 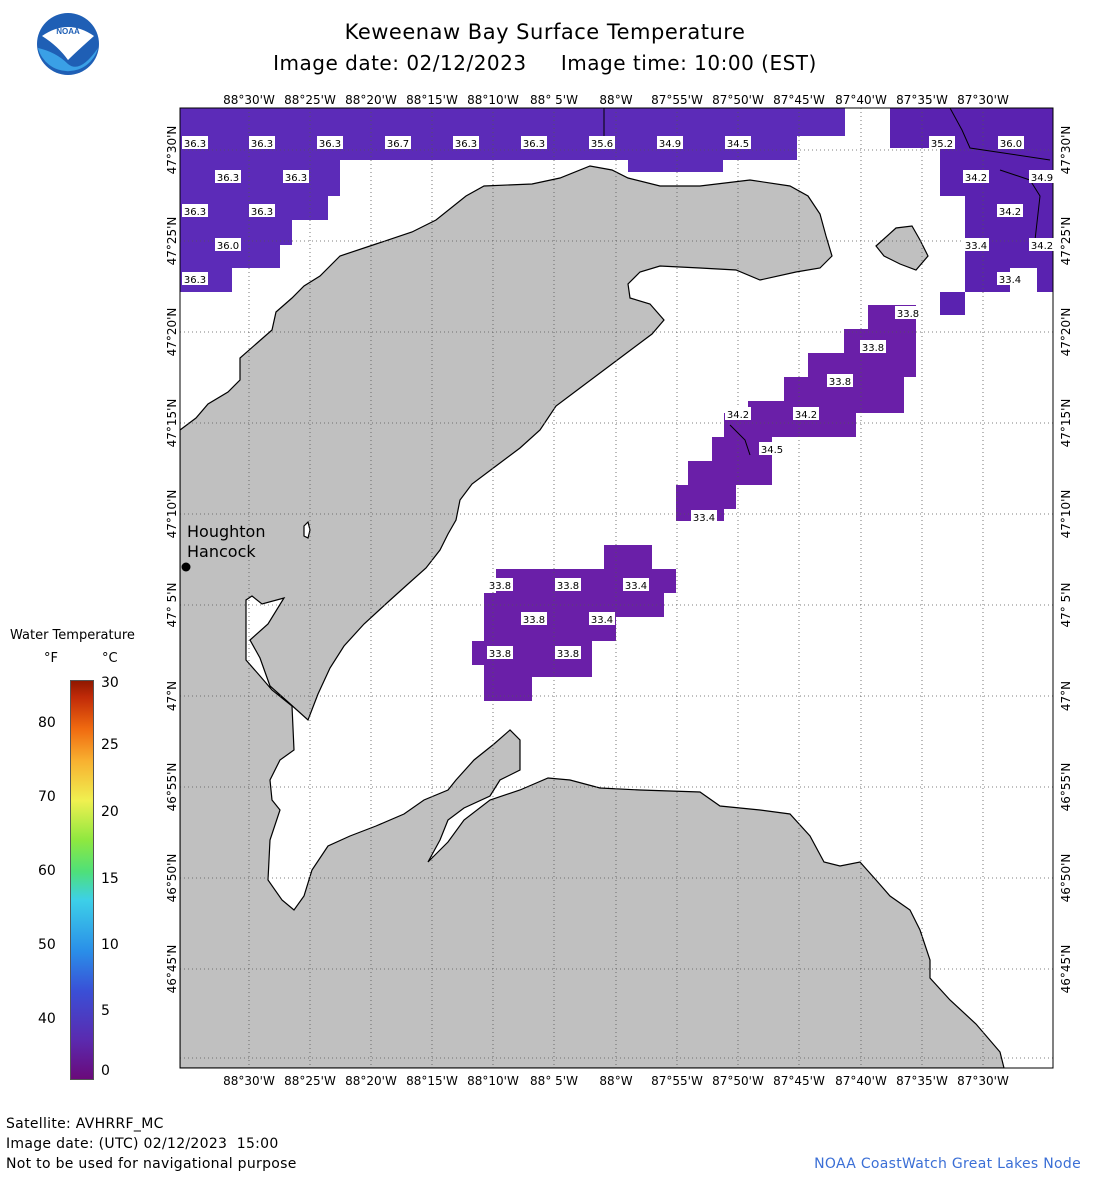 What do you see at coordinates (186, 567) in the screenshot?
I see `city-marker-icon` at bounding box center [186, 567].